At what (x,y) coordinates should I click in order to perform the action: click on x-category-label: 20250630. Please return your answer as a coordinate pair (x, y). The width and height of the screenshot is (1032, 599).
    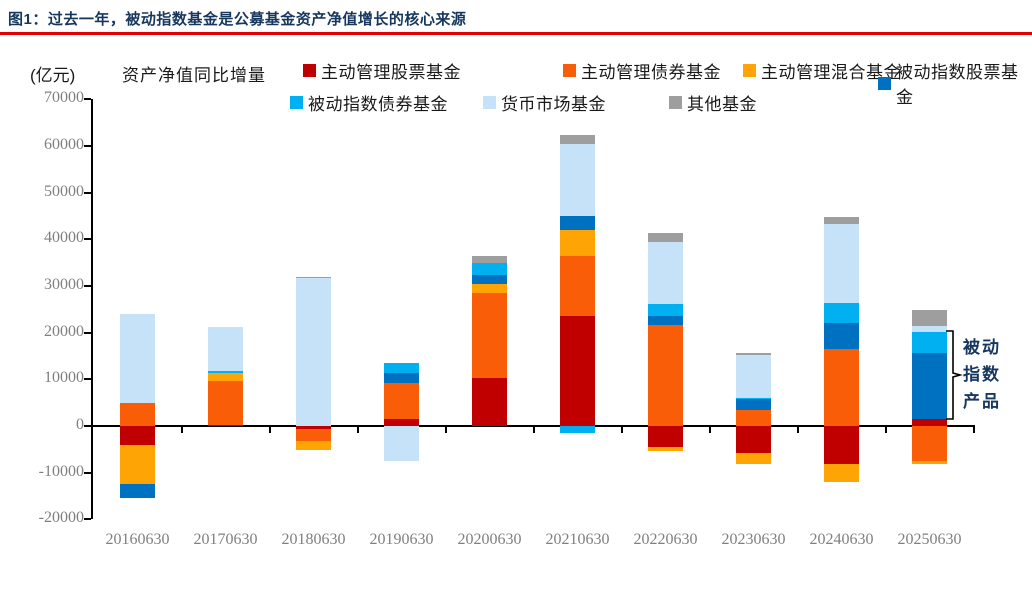
    Looking at the image, I should click on (929, 539).